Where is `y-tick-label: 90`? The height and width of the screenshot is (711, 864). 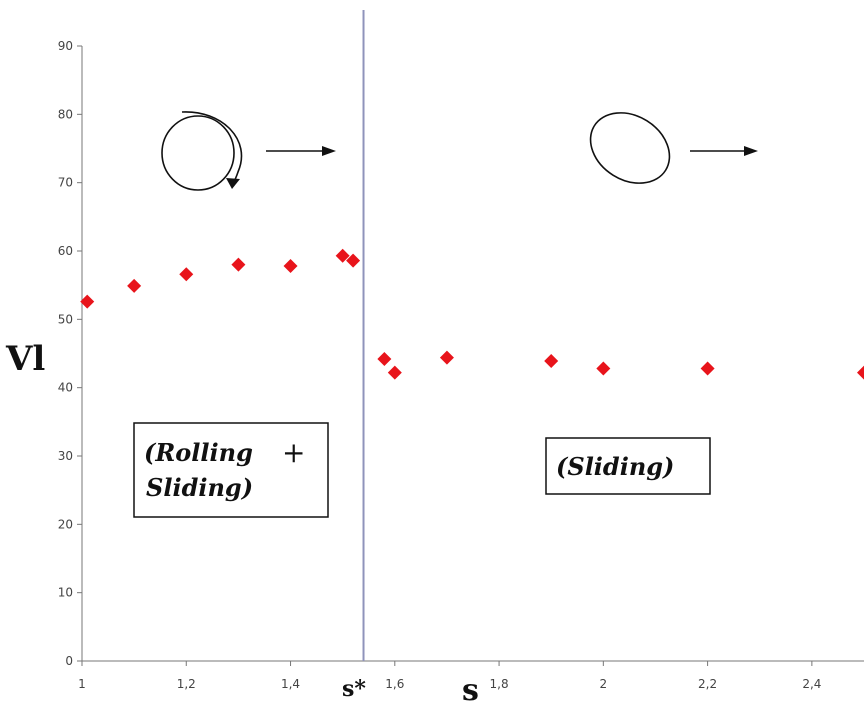 y-tick-label: 90 is located at coordinates (65, 46).